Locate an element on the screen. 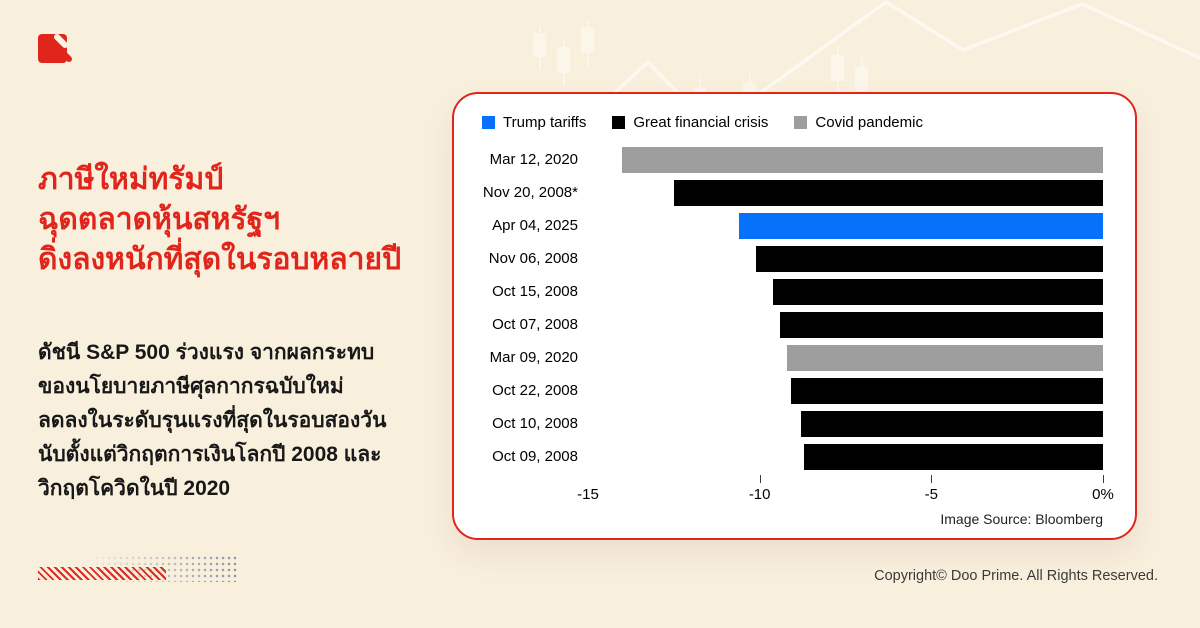 The height and width of the screenshot is (628, 1200). chart-row: Apr 04, 2025 is located at coordinates (792, 225).